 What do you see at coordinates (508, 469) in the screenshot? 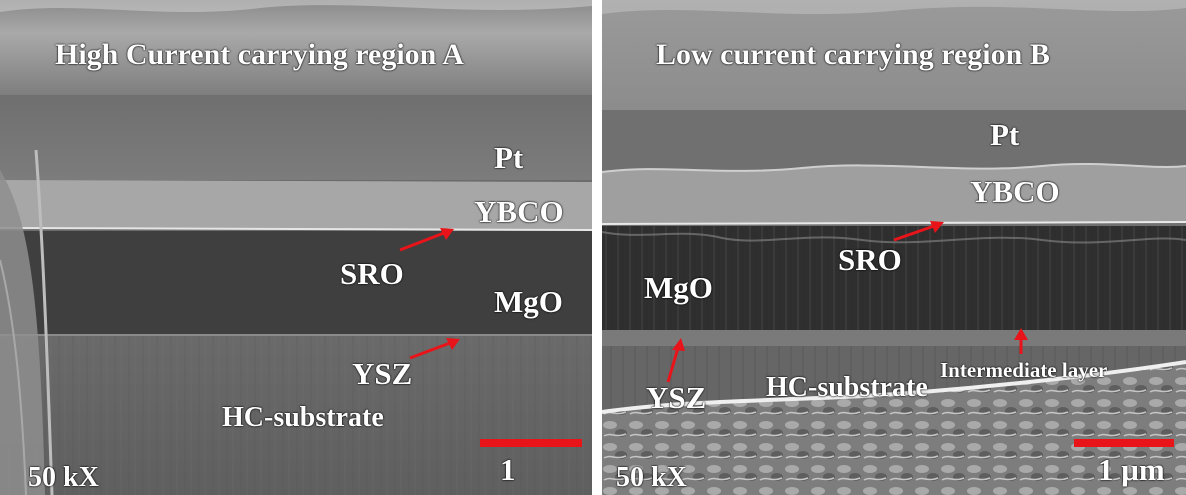
I see `scale-bar-label: 1` at bounding box center [508, 469].